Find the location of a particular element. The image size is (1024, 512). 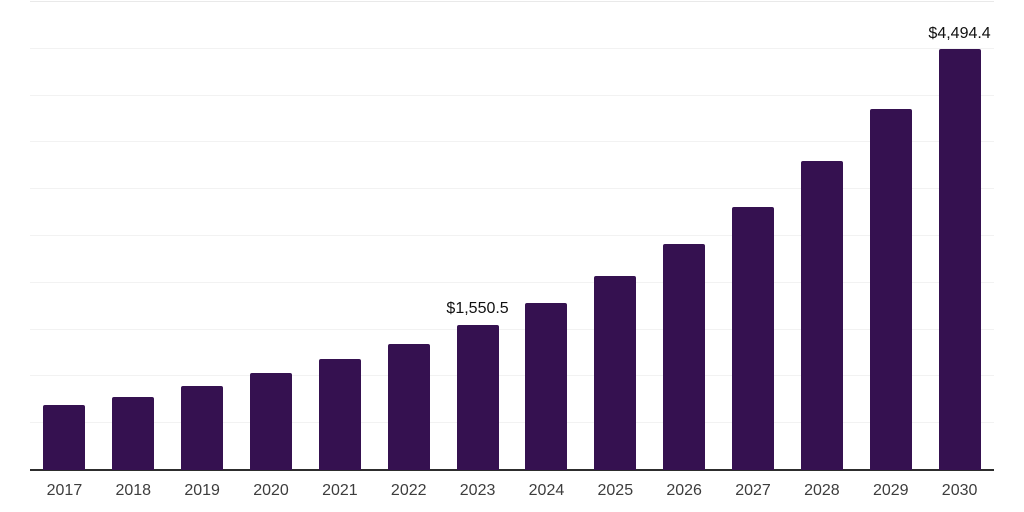

bar-2023 is located at coordinates (477, 397).